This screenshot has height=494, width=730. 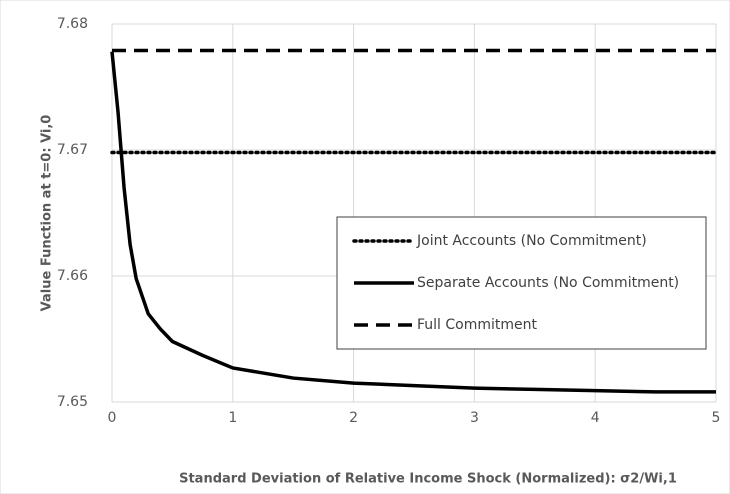 What do you see at coordinates (595, 418) in the screenshot?
I see `x-tick-label: 4` at bounding box center [595, 418].